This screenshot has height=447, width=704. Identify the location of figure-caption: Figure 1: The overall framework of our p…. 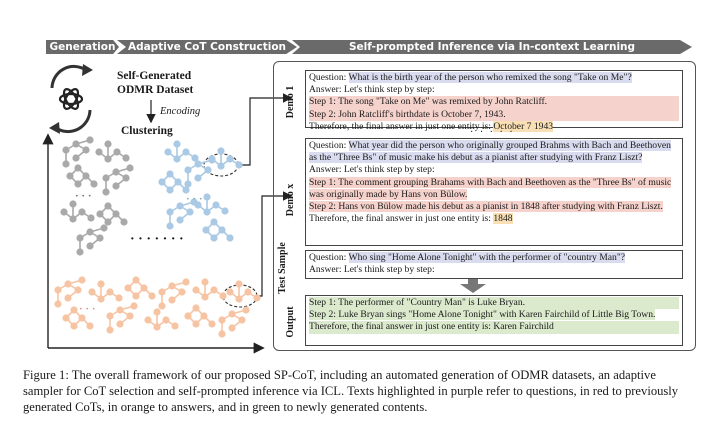
(351, 391).